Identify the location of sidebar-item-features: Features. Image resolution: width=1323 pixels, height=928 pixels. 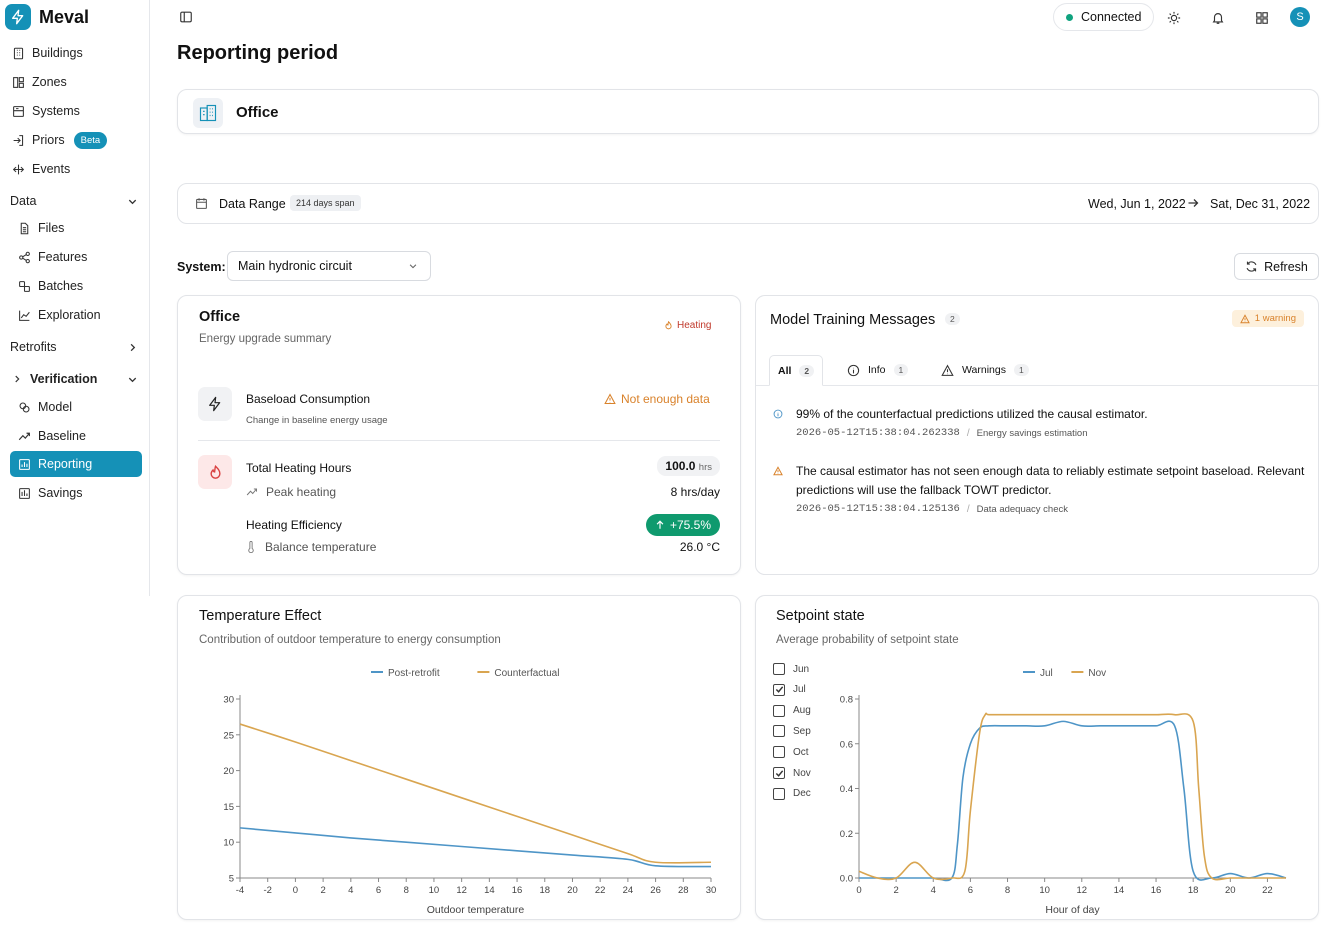
(79, 257).